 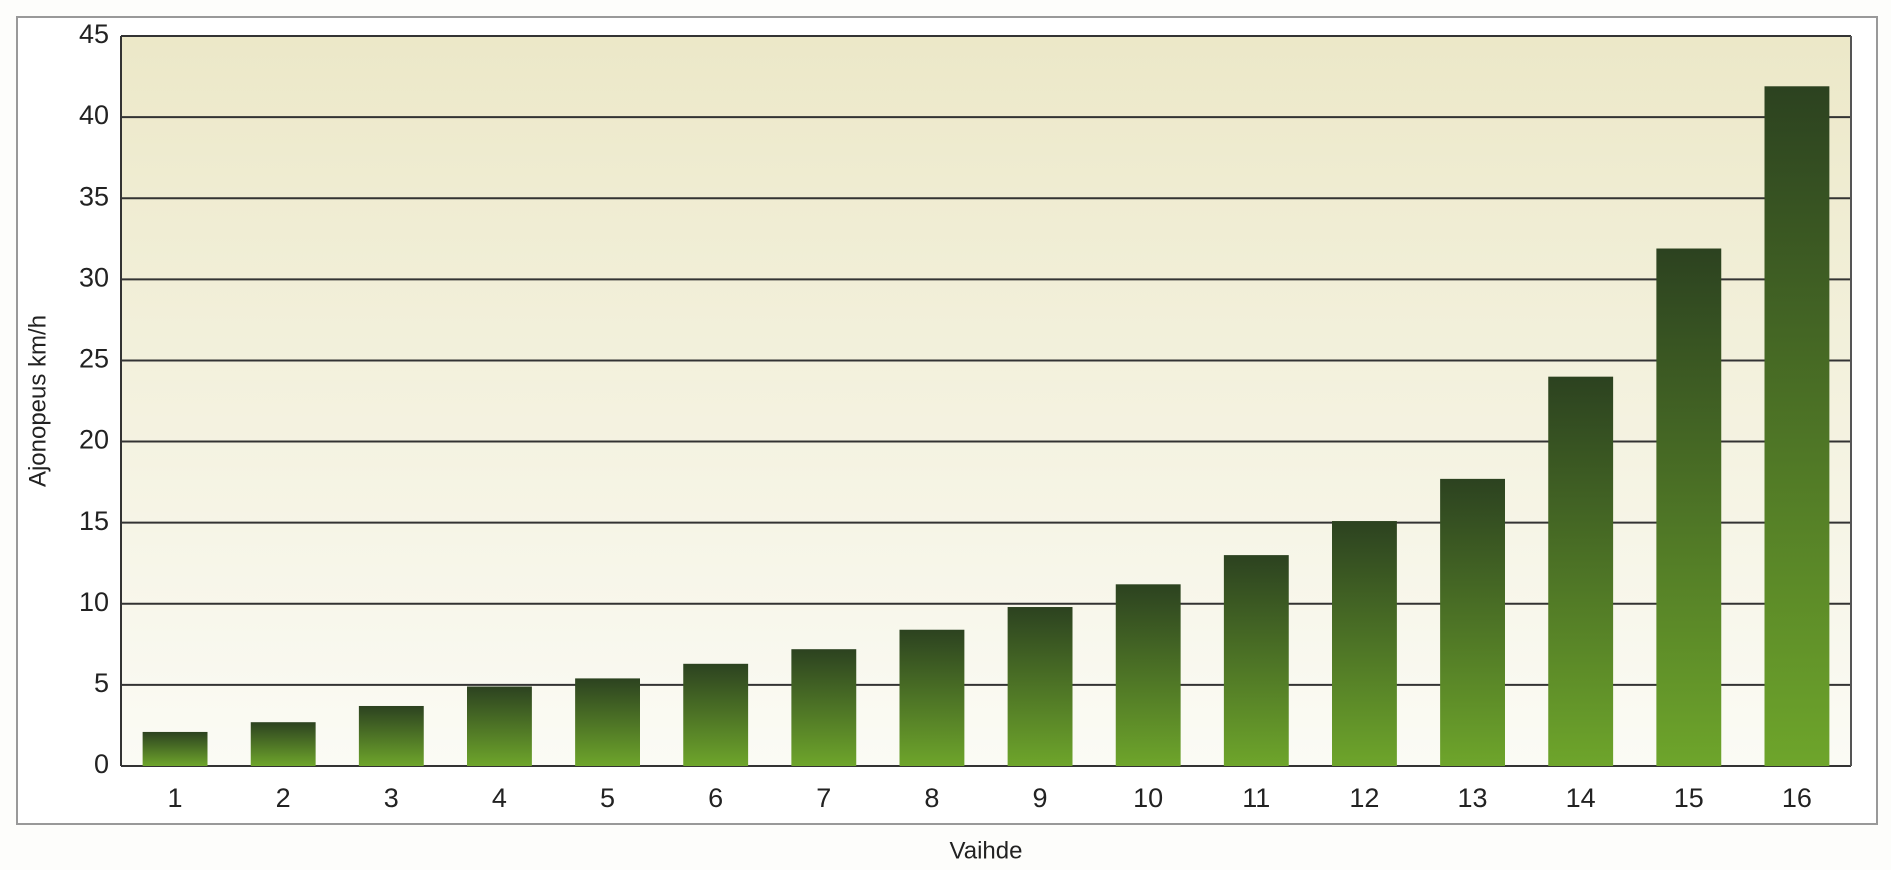 I want to click on x-tick-label: 3, so click(x=391, y=798).